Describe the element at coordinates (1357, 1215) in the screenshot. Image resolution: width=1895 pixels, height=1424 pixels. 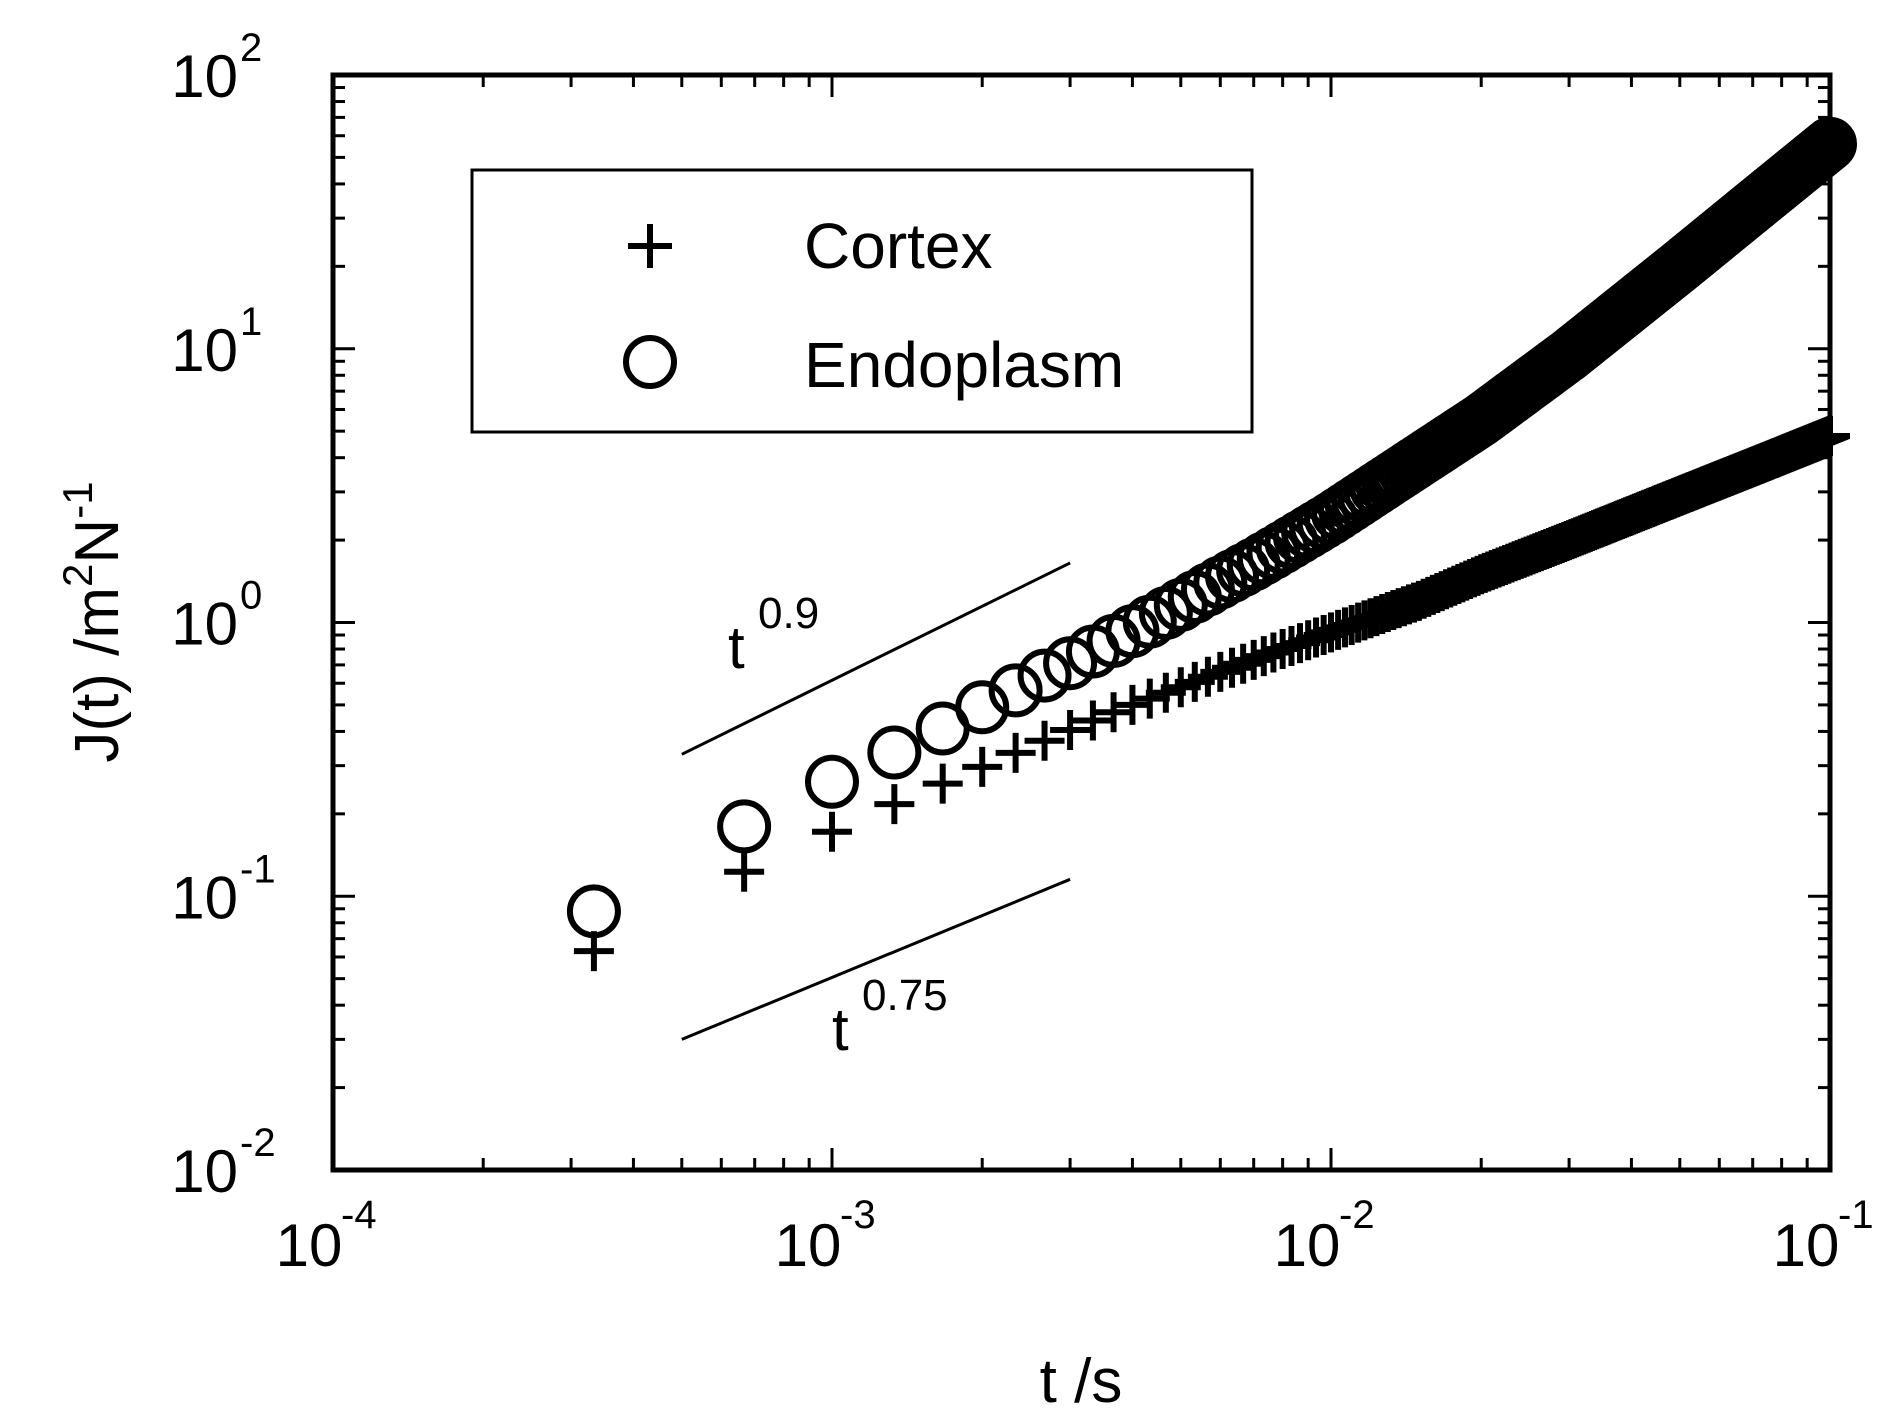
I see `x-tick-exponent: -2` at that location.